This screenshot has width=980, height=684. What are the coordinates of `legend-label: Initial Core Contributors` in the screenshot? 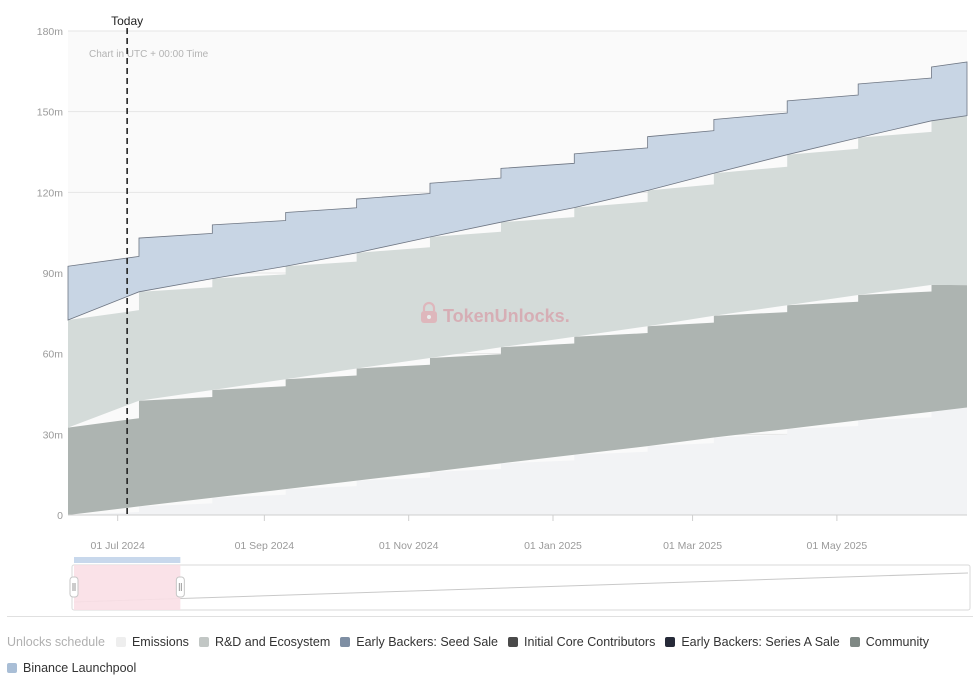 It's located at (590, 642).